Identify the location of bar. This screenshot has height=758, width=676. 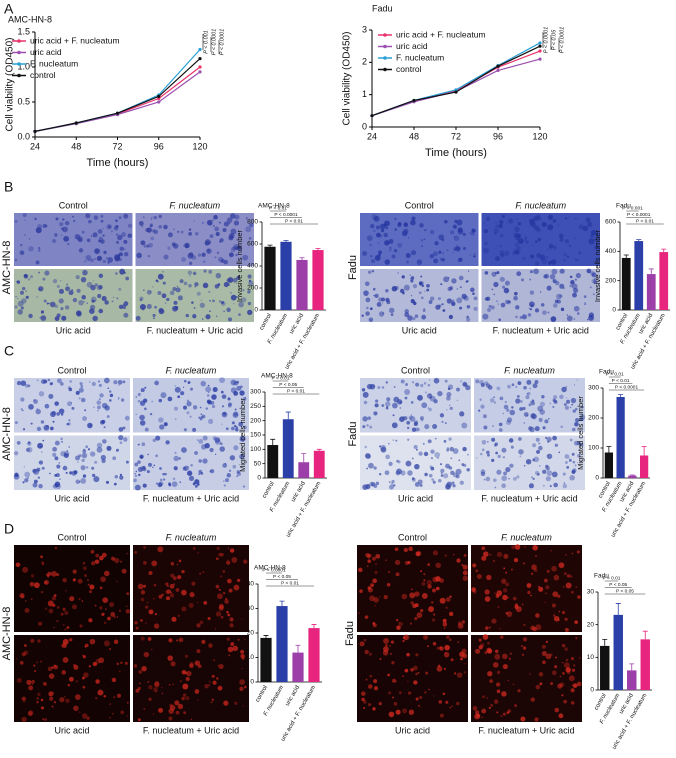
(626, 283).